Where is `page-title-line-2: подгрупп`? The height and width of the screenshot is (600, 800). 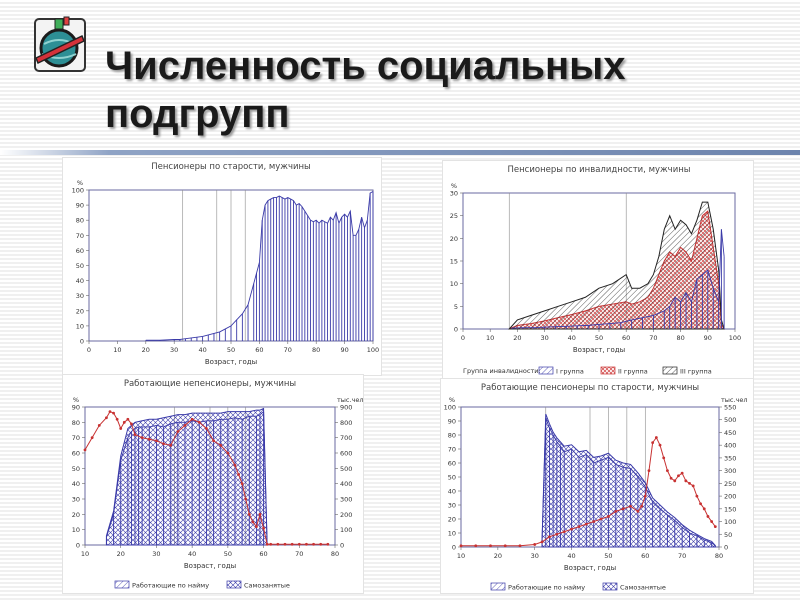
page-title-line-2: подгрупп is located at coordinates (197, 114).